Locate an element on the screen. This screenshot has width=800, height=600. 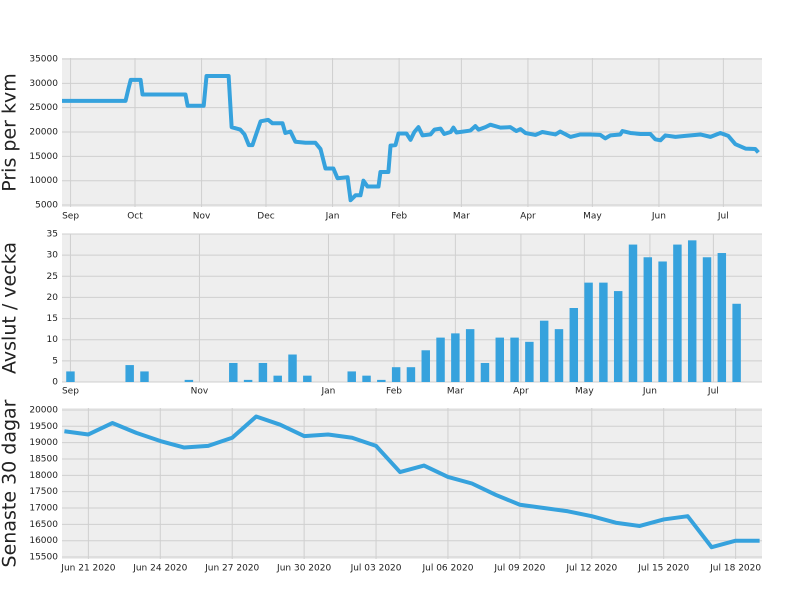
y-axis-label: Avslut / vecka is located at coordinates (10, 308).